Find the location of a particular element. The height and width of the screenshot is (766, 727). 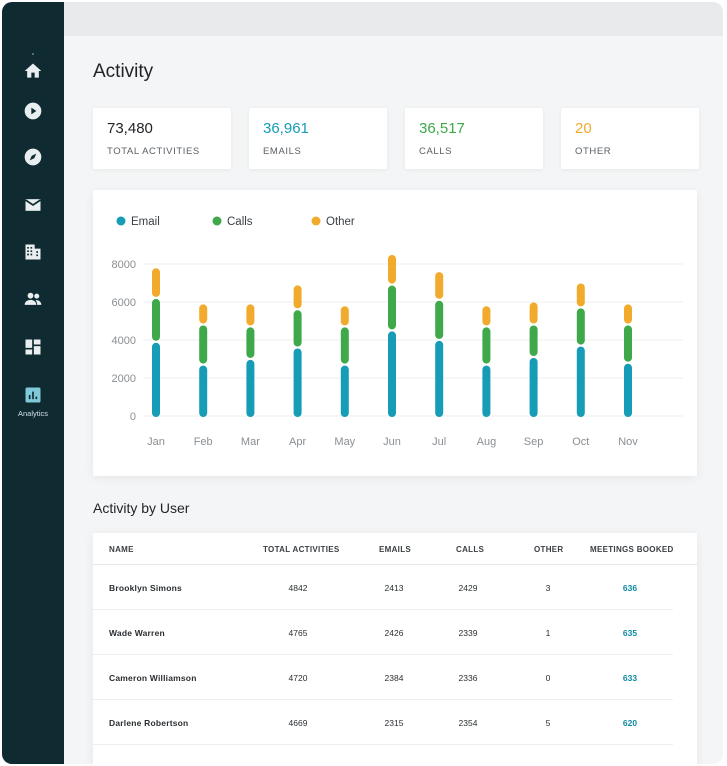

x-tick-label: Jul is located at coordinates (439, 442).